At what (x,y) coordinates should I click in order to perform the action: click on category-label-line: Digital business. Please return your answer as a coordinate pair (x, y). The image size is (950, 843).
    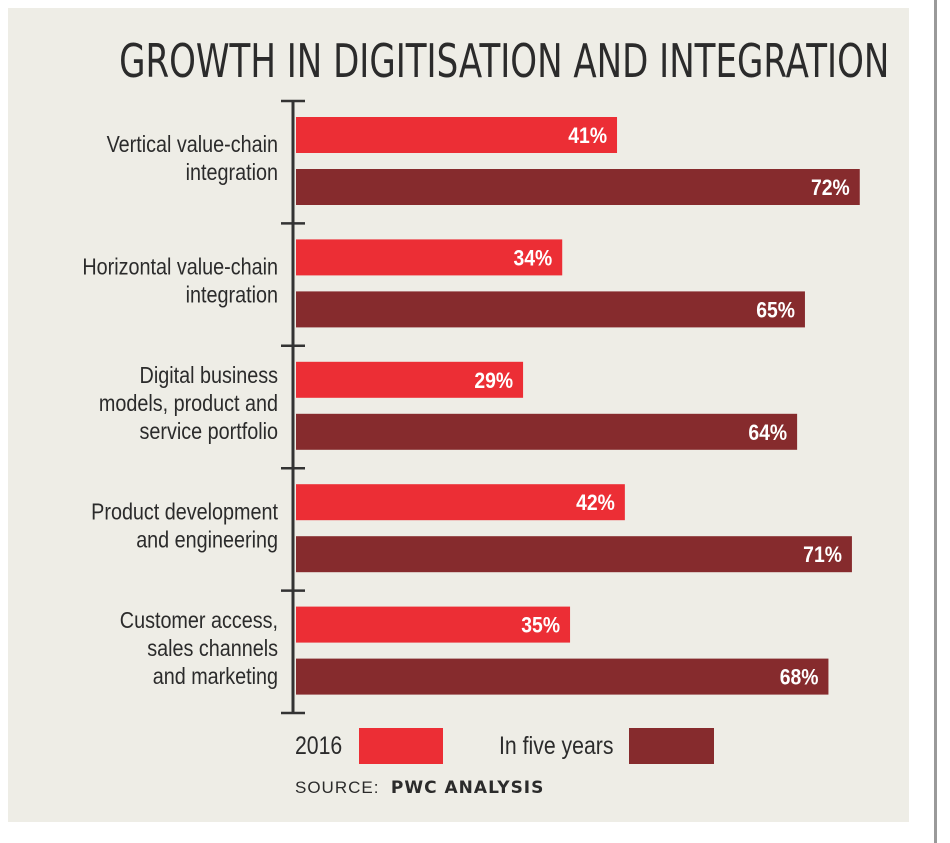
    Looking at the image, I should click on (209, 376).